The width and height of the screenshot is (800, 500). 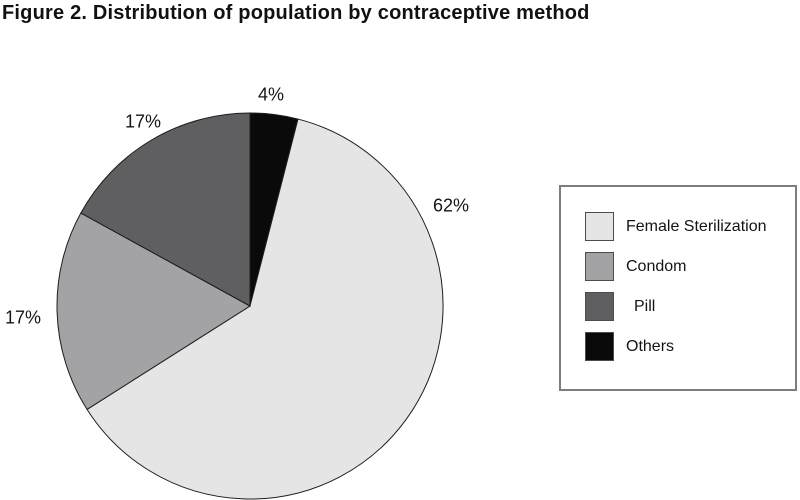 What do you see at coordinates (690, 346) in the screenshot?
I see `legend-row-others: Others` at bounding box center [690, 346].